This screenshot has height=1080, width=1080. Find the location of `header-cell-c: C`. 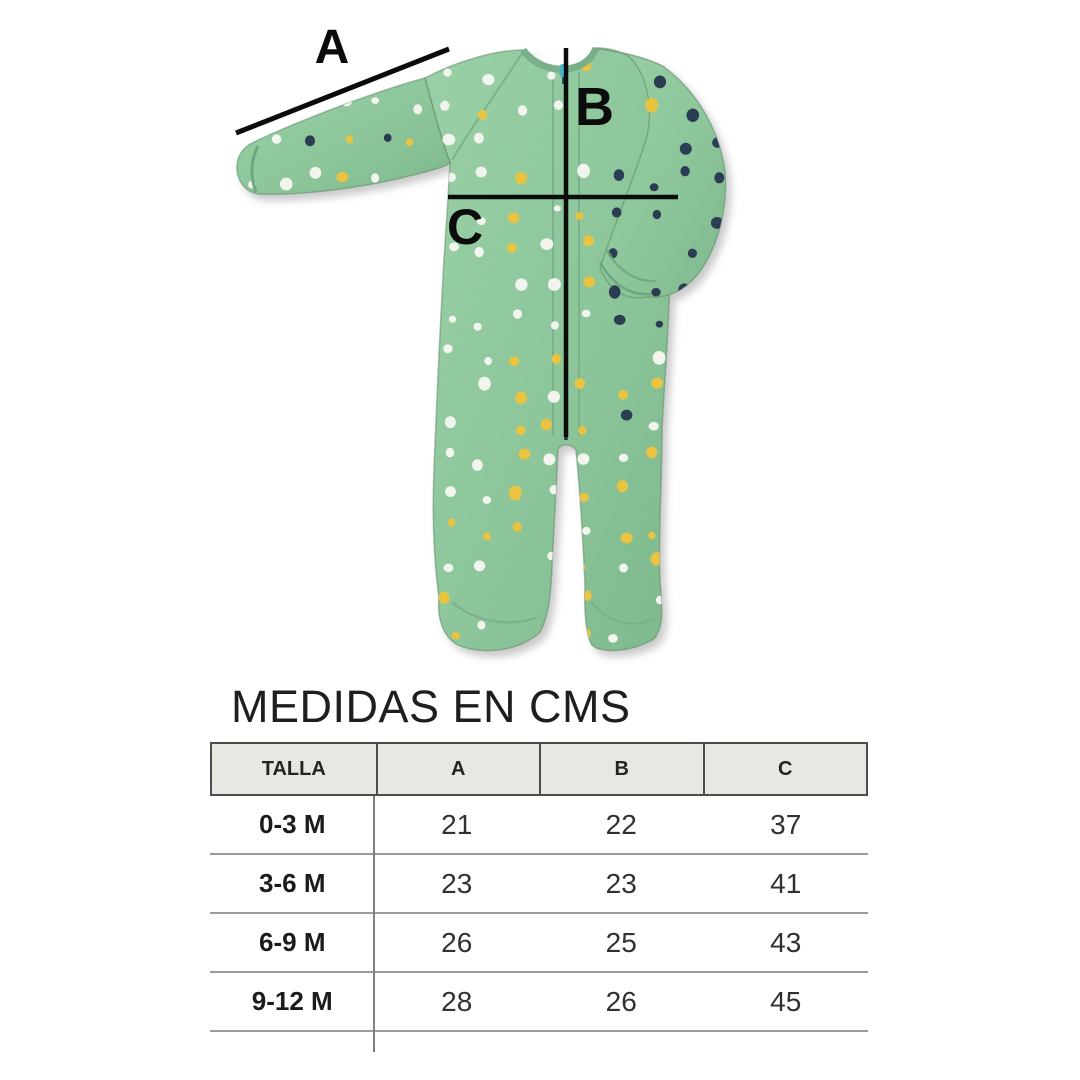

header-cell-c: C is located at coordinates (784, 769).